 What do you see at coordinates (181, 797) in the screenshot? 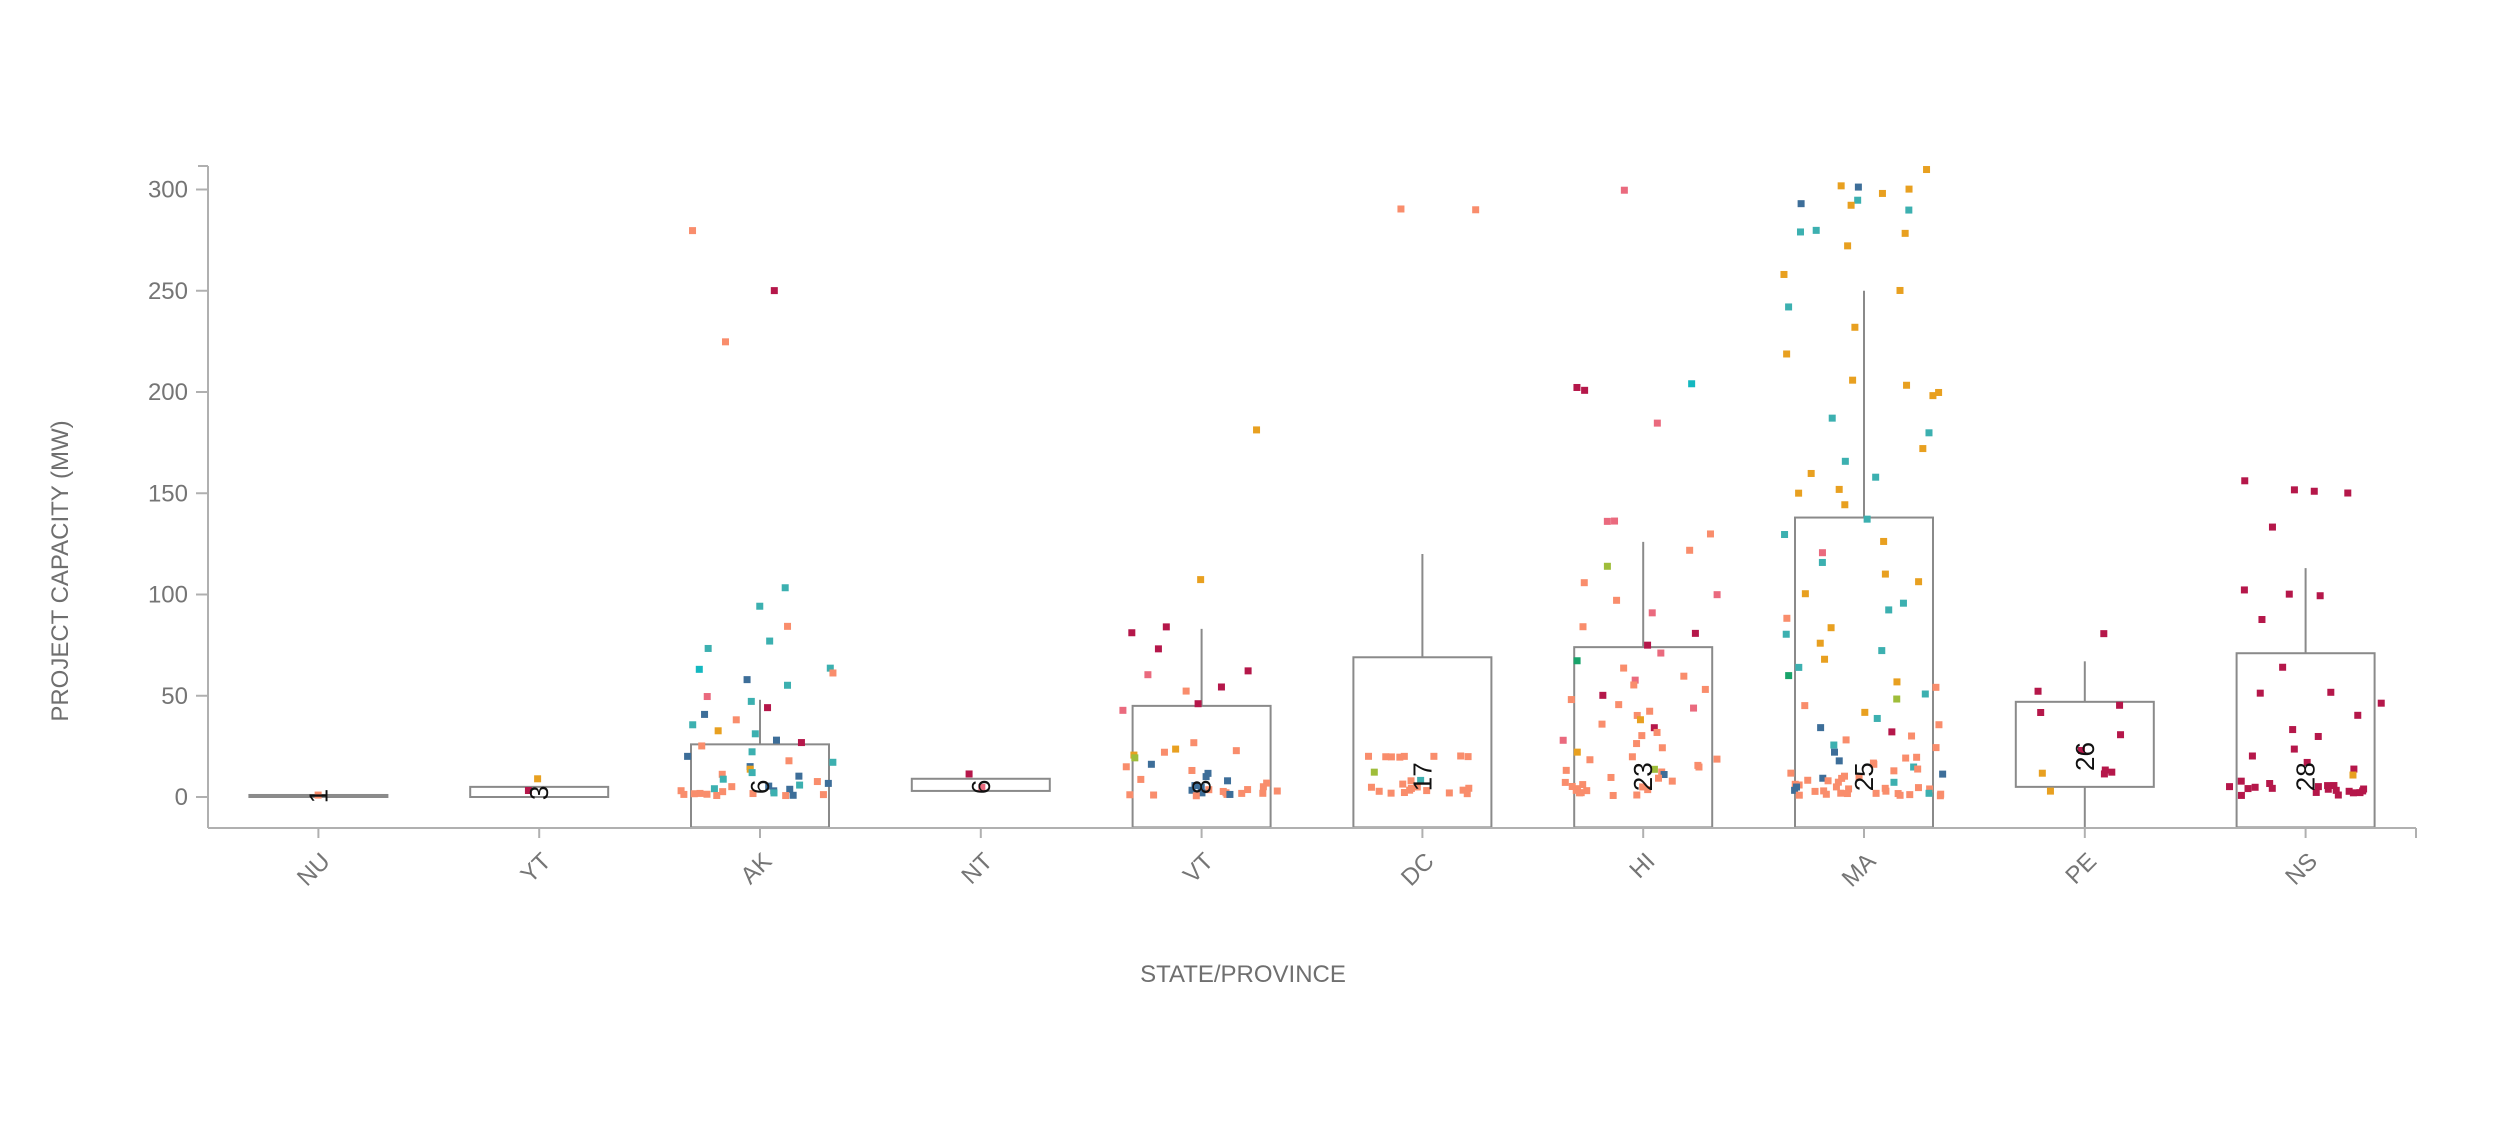
I see `y-tick-label: 0` at bounding box center [181, 797].